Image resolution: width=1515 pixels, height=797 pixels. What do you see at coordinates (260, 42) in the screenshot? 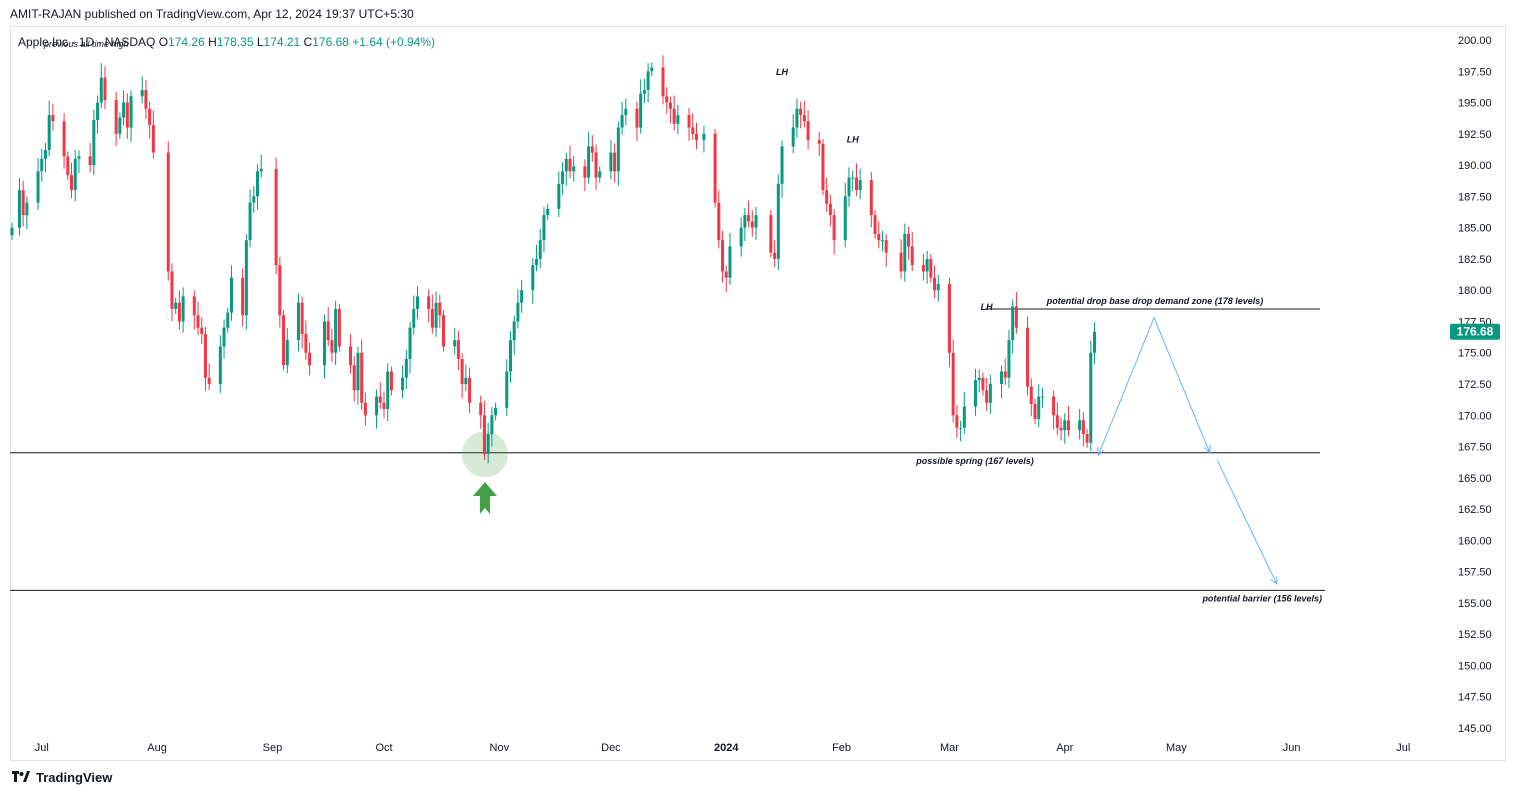
I see `legend-low-label: L` at bounding box center [260, 42].